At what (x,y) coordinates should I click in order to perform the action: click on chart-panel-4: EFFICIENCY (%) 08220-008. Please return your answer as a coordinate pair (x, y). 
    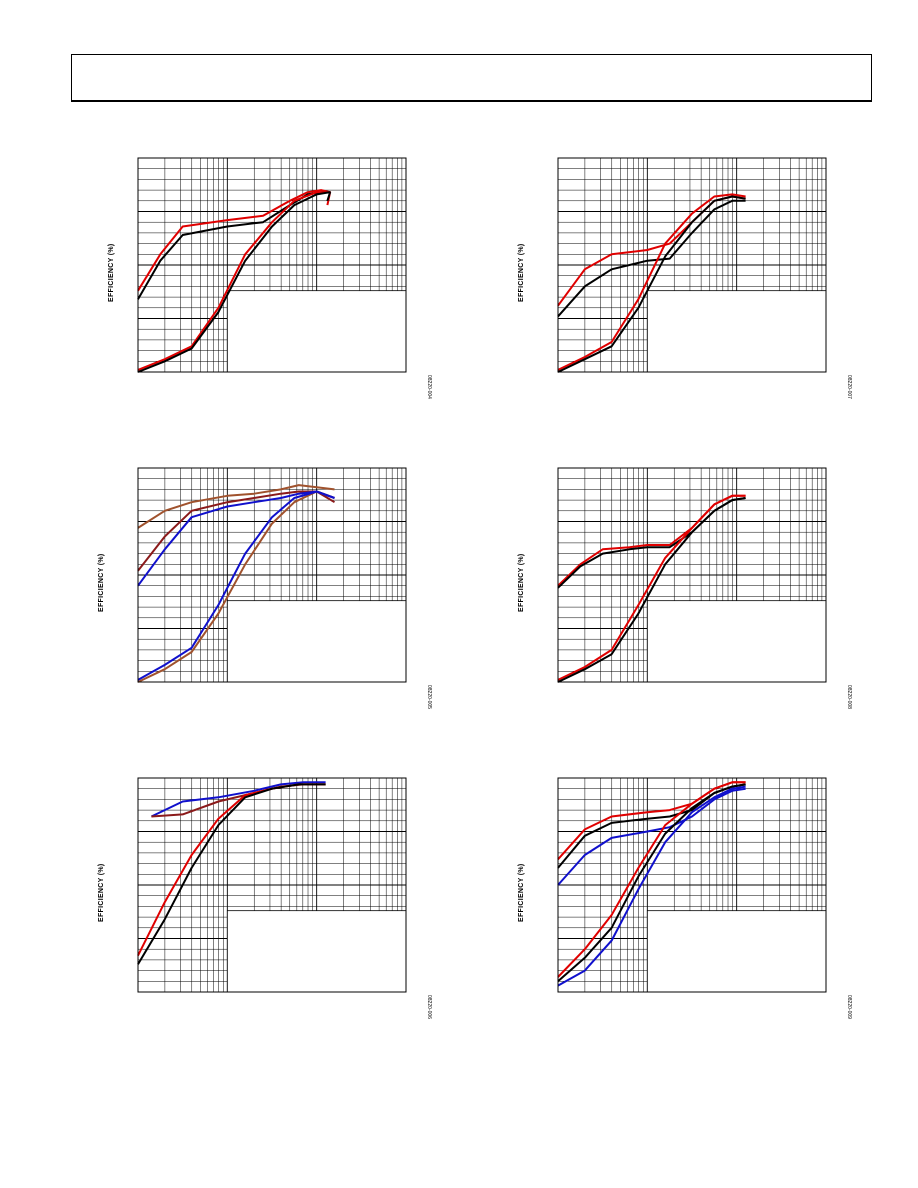
    Looking at the image, I should click on (685, 590).